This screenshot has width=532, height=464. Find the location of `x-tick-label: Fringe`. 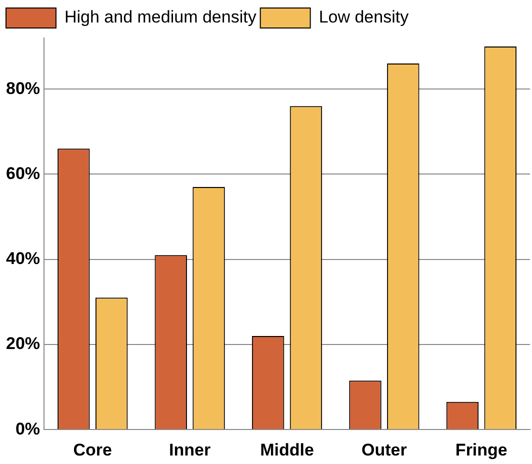

x-tick-label: Fringe is located at coordinates (481, 450).